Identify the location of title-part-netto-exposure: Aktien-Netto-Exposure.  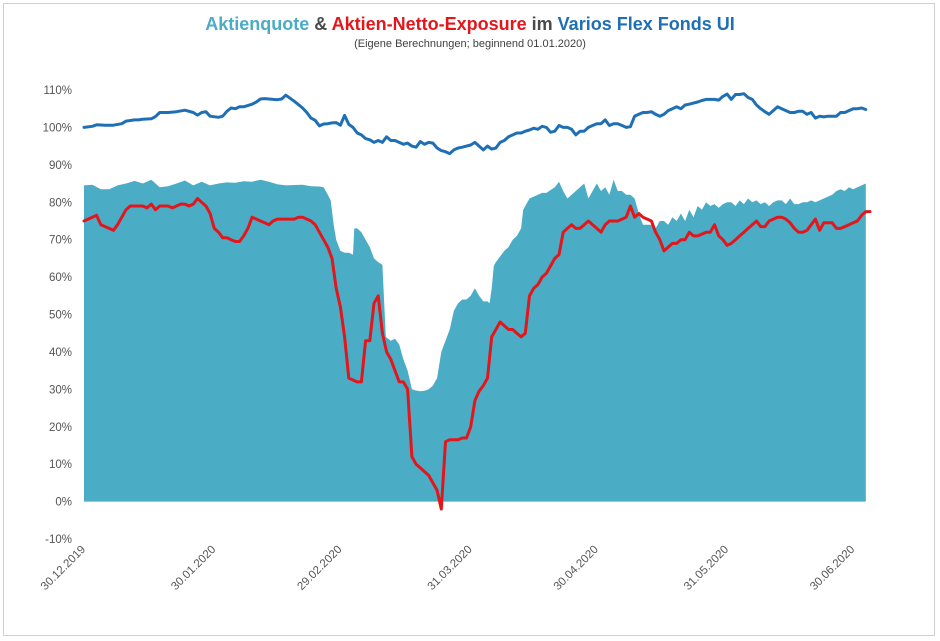
(429, 24).